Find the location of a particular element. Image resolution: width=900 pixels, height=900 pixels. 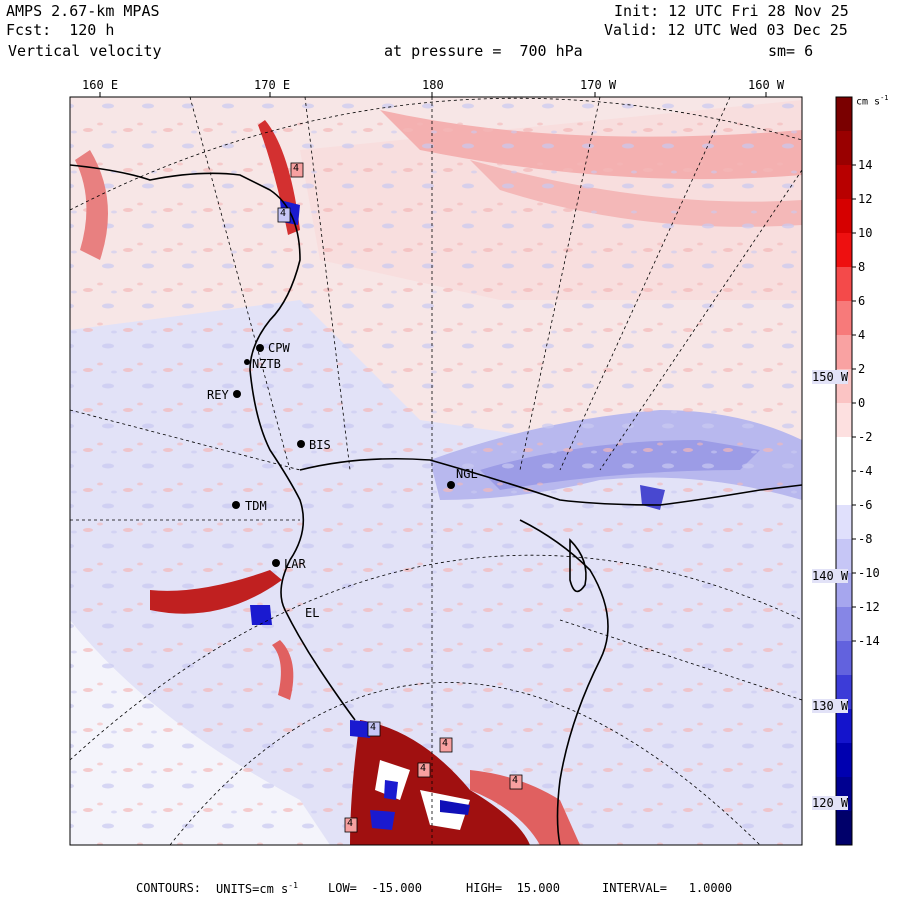

lat-label-140w: 140 W is located at coordinates (830, 576).